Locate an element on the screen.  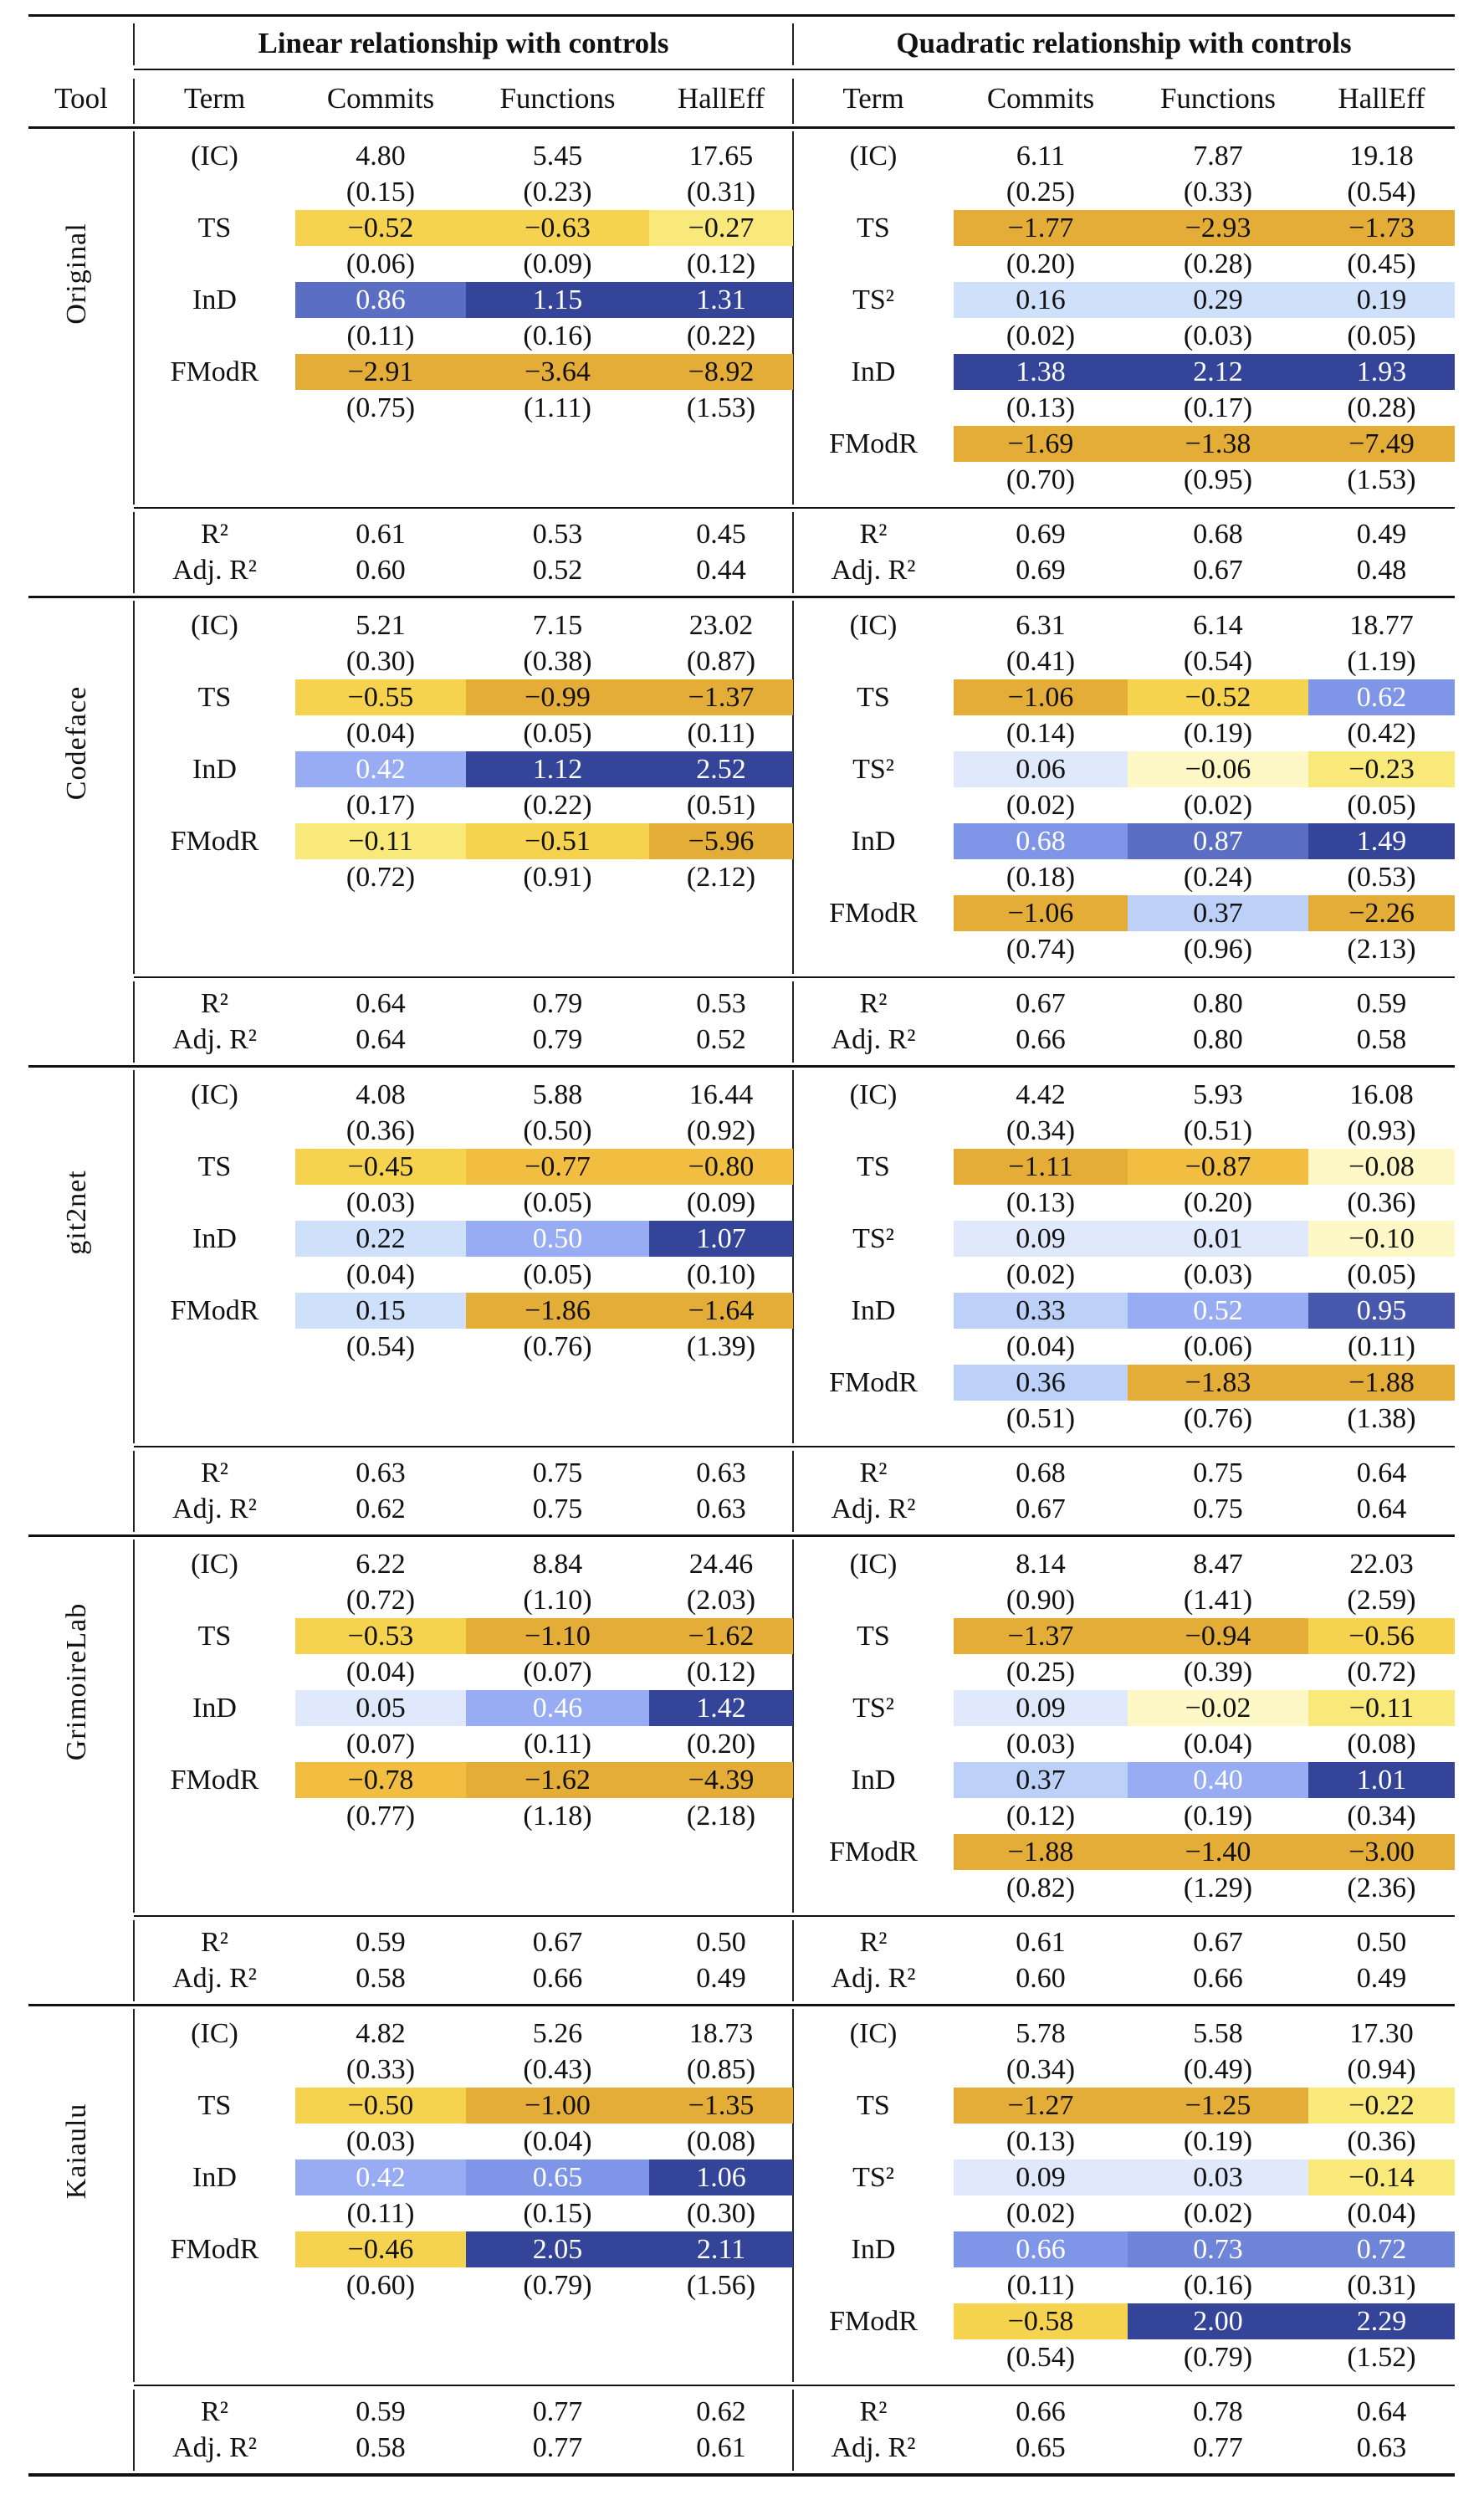
coefficient-cell: 0.68 is located at coordinates (1041, 841).